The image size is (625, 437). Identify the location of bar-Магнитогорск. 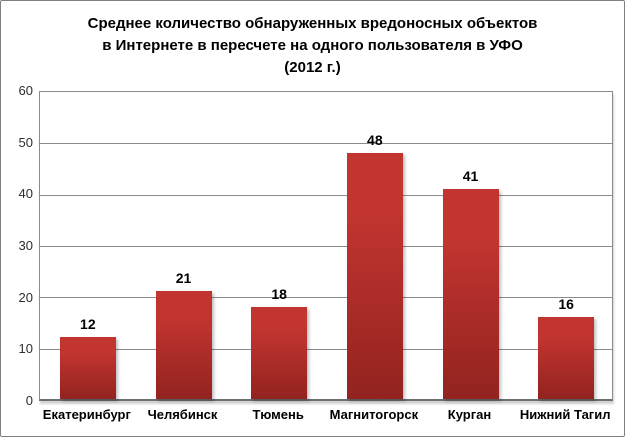
(374, 275).